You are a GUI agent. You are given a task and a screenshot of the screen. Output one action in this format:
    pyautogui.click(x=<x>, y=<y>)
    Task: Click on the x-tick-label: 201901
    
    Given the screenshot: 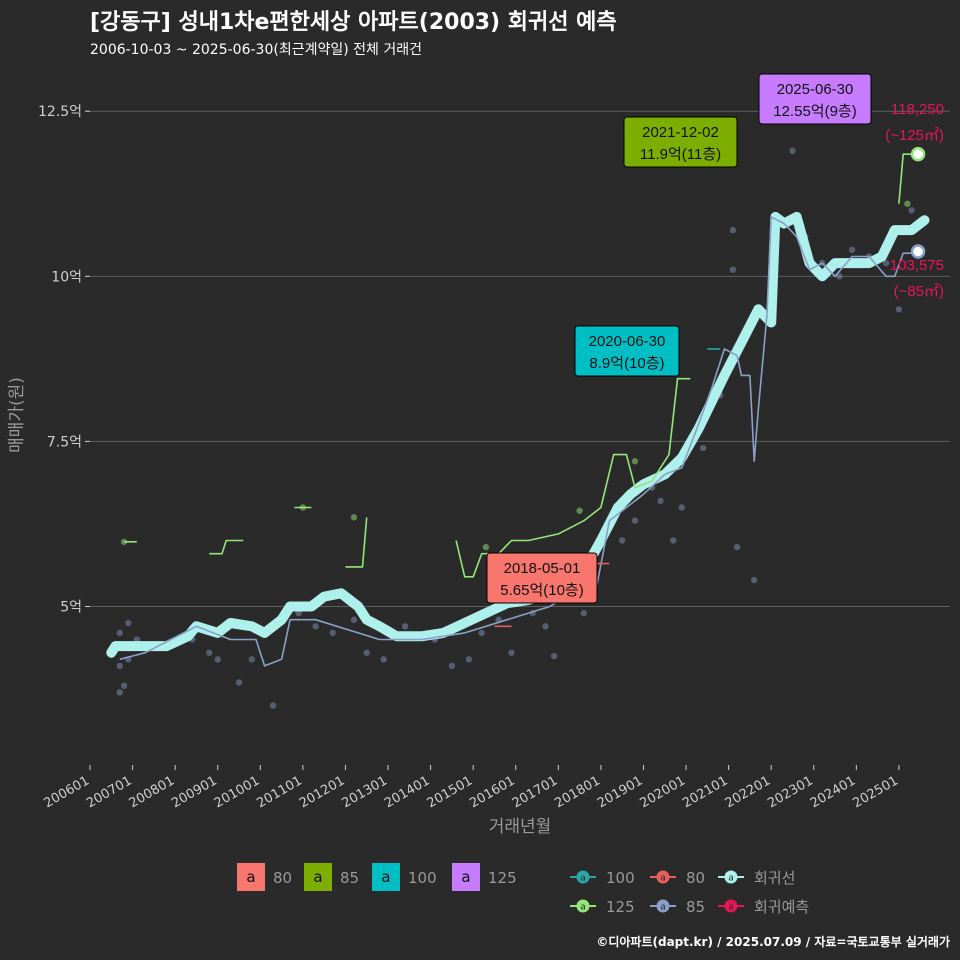 What is the action you would take?
    pyautogui.click(x=620, y=792)
    